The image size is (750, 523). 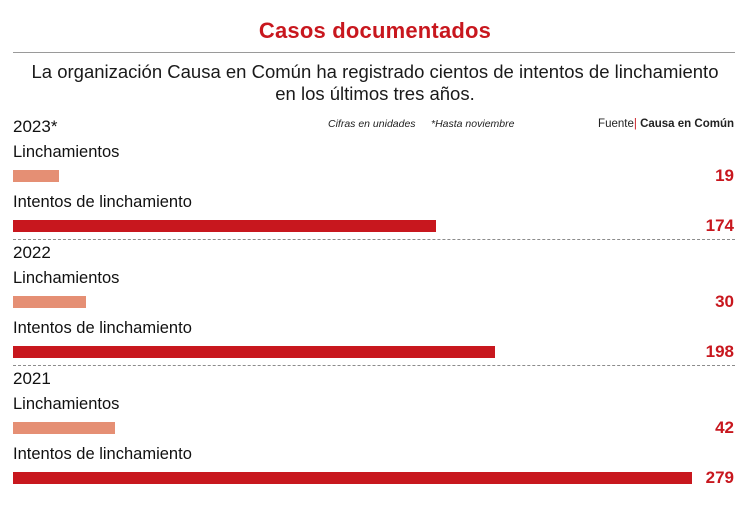 What do you see at coordinates (724, 301) in the screenshot?
I see `data-label: 30` at bounding box center [724, 301].